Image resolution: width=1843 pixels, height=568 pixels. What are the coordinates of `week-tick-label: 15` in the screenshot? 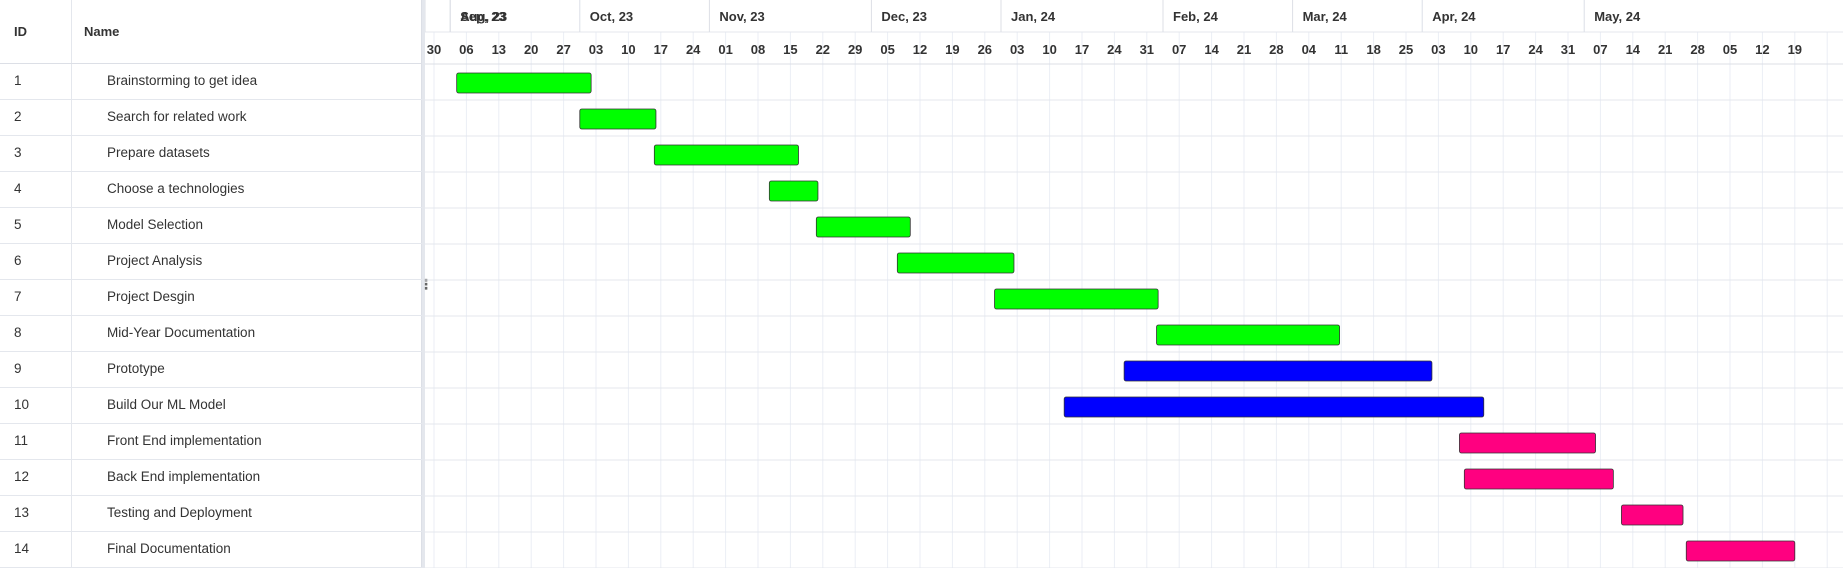 It's located at (790, 49).